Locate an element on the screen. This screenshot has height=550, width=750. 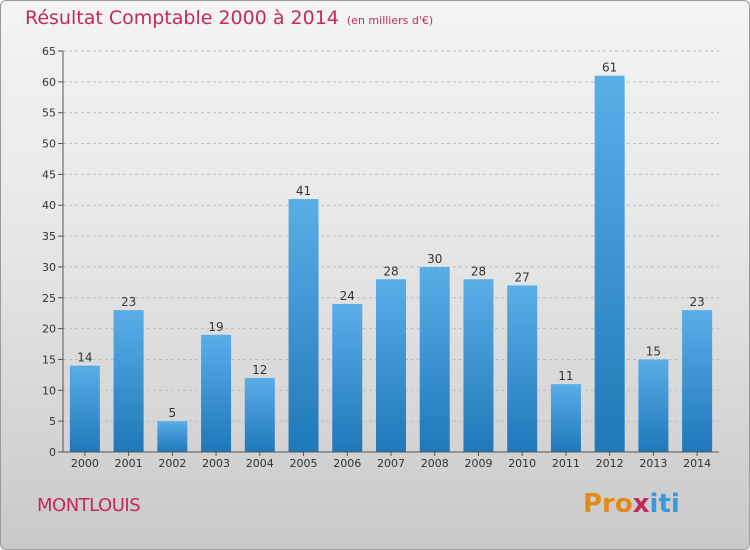
data-label: 61 is located at coordinates (609, 68).